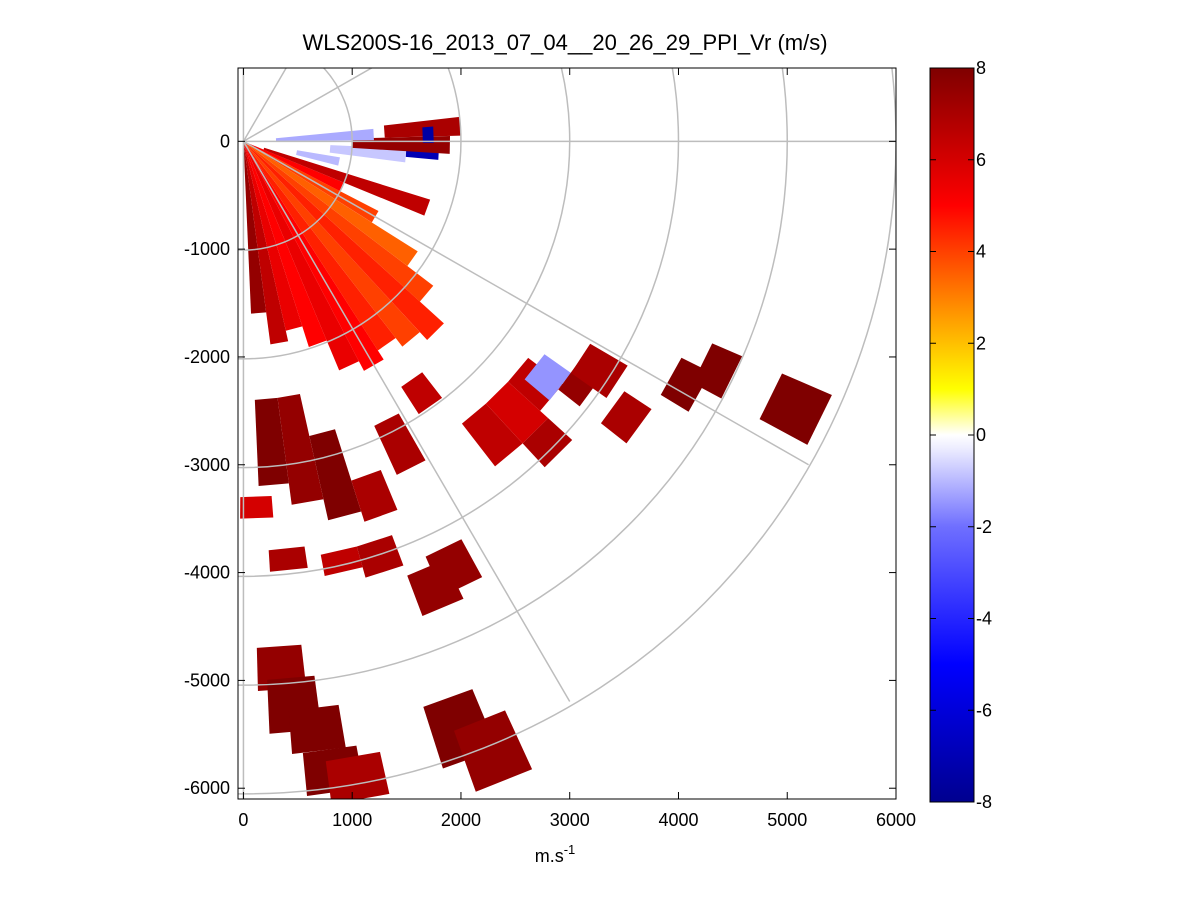 Image resolution: width=1201 pixels, height=901 pixels. I want to click on azimuth-spoke, so click(308, 105).